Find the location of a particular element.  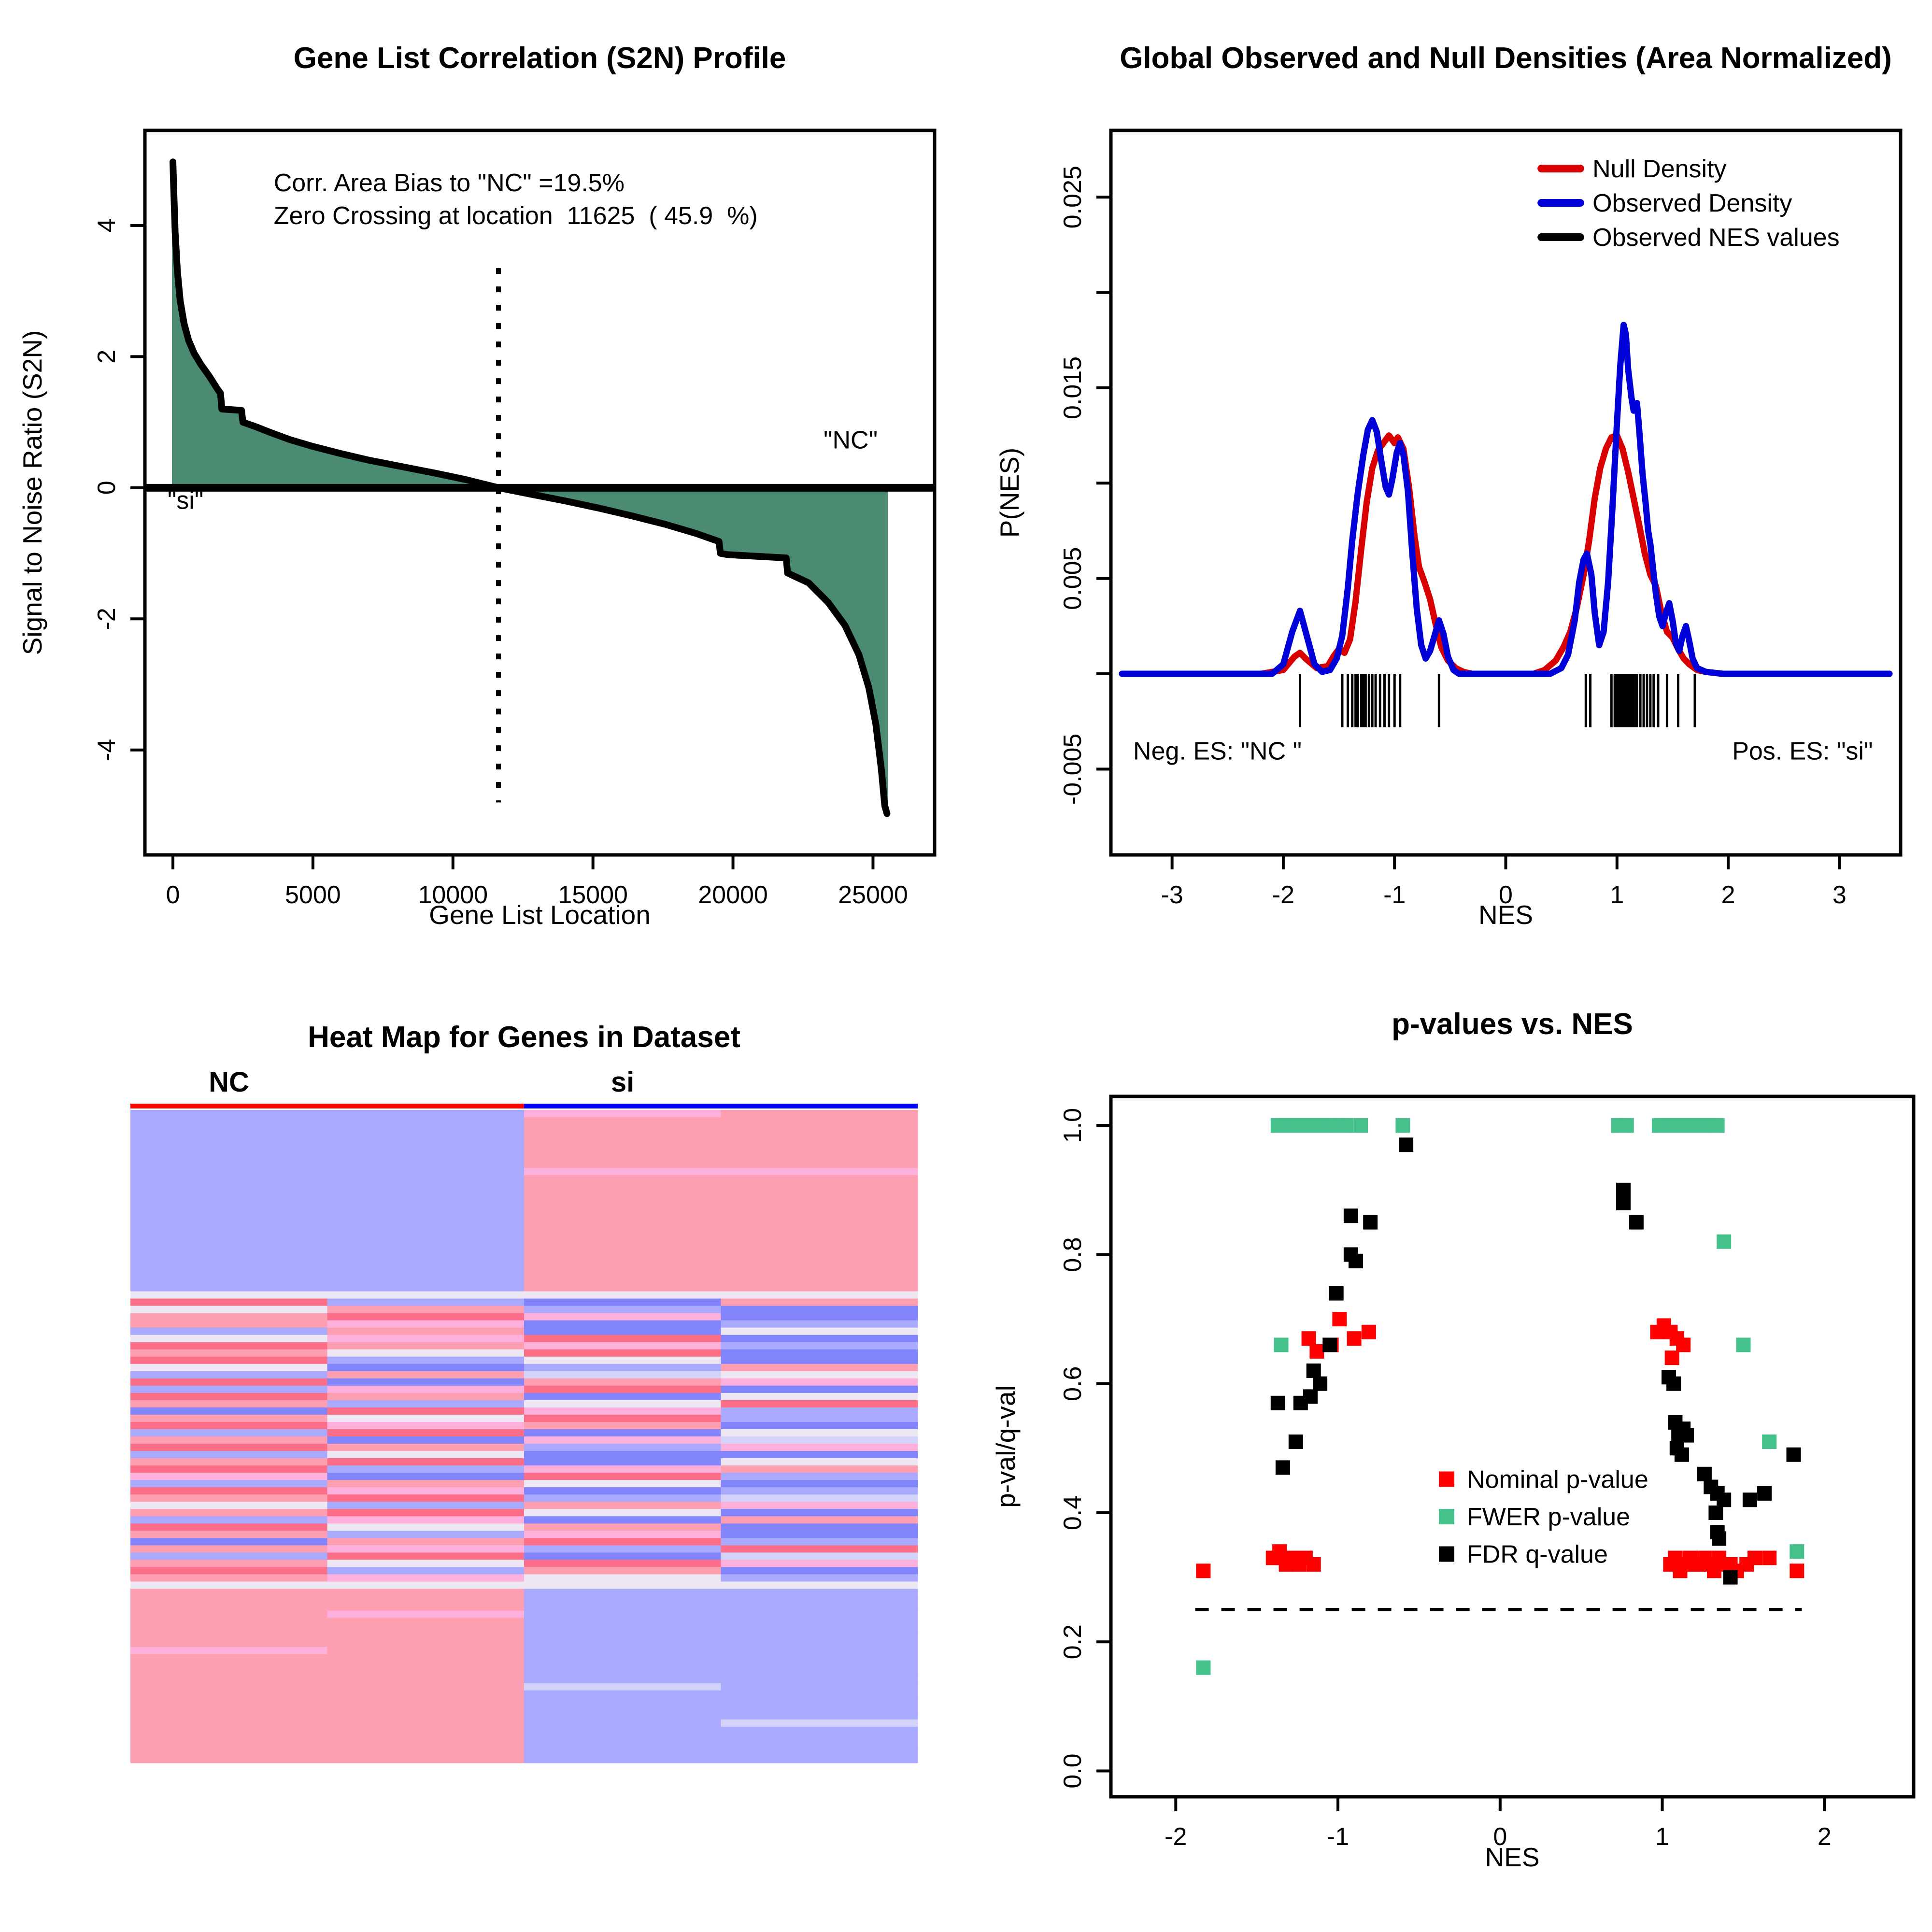

observed-density-curve is located at coordinates (1506, 499).